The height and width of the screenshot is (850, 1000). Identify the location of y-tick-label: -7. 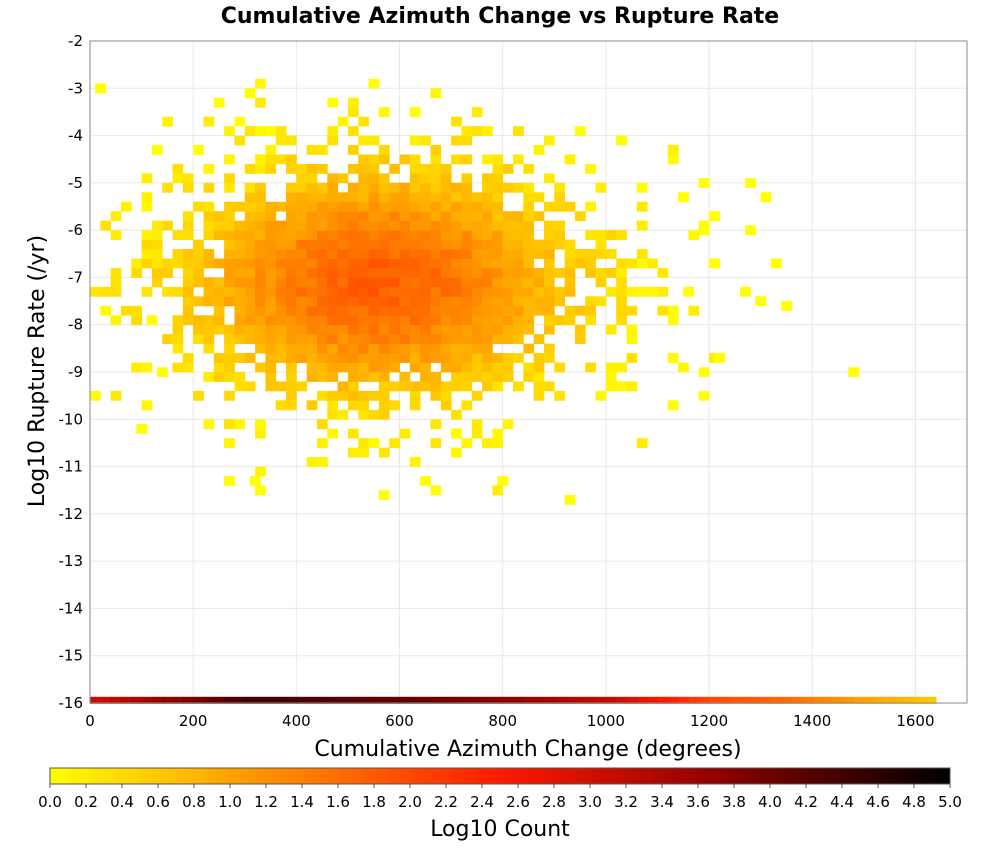
(75, 277).